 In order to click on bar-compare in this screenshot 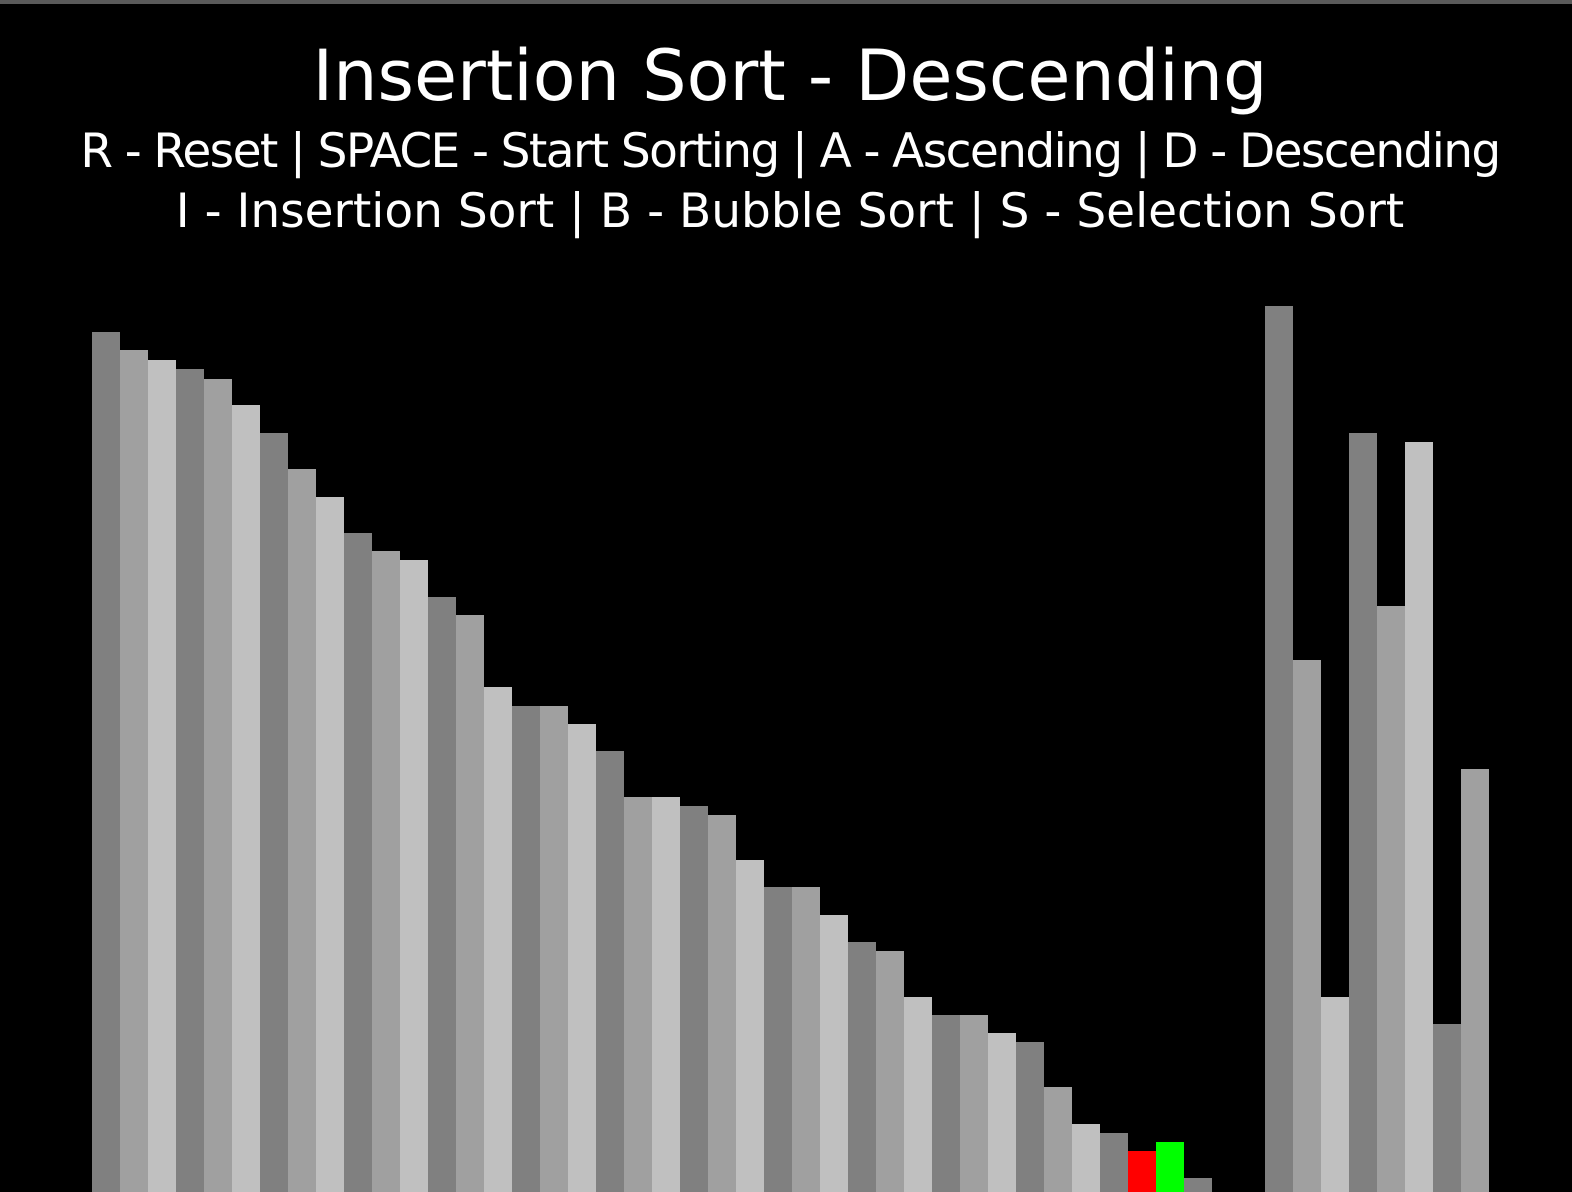, I will do `click(1142, 1171)`.